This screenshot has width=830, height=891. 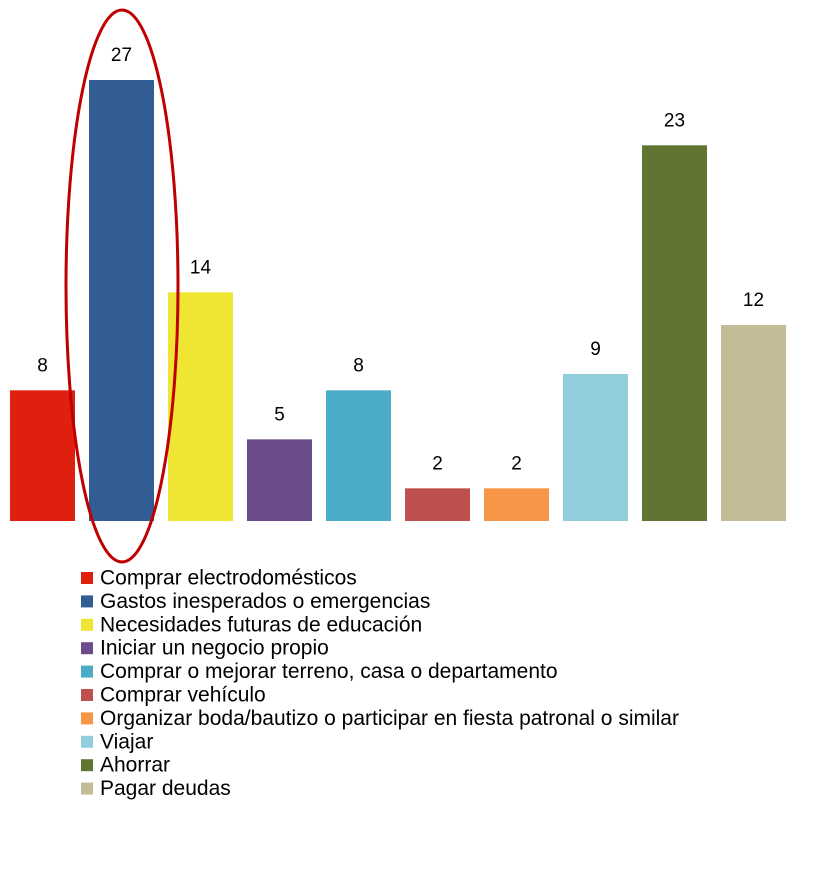 What do you see at coordinates (261, 624) in the screenshot?
I see `legend-label: Necesidades futuras de educación` at bounding box center [261, 624].